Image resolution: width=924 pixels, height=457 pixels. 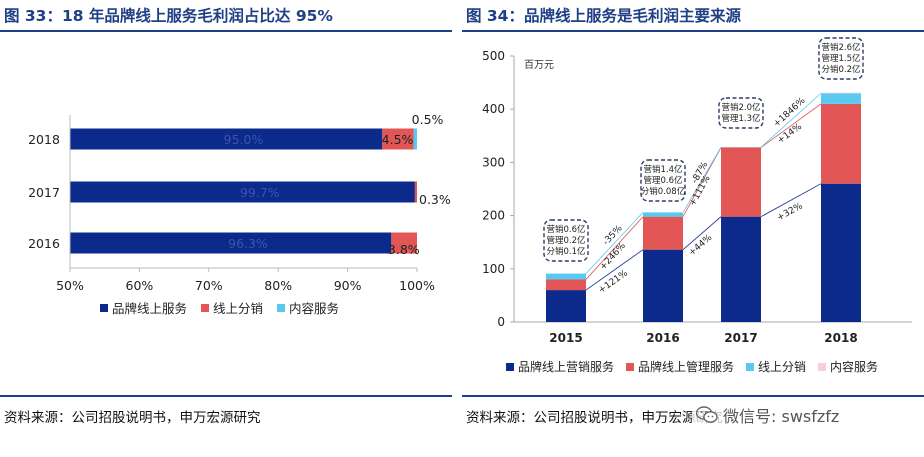 I want to click on data-label-dist-2018: 4.5%, so click(x=398, y=139).